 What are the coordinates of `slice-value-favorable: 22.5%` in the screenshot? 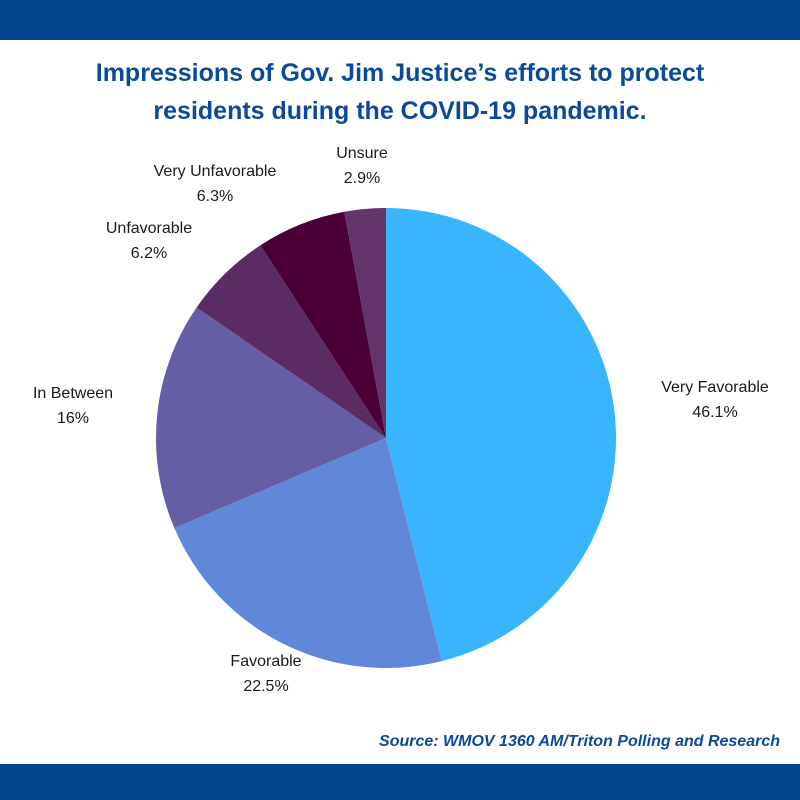 It's located at (265, 686).